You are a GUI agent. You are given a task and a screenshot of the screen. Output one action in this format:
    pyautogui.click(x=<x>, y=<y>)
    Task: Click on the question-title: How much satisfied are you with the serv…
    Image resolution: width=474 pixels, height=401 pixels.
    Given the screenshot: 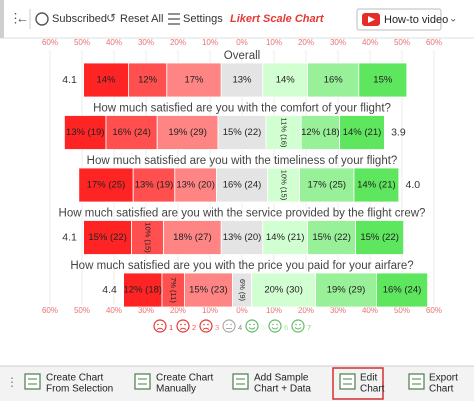 What is the action you would take?
    pyautogui.click(x=242, y=214)
    